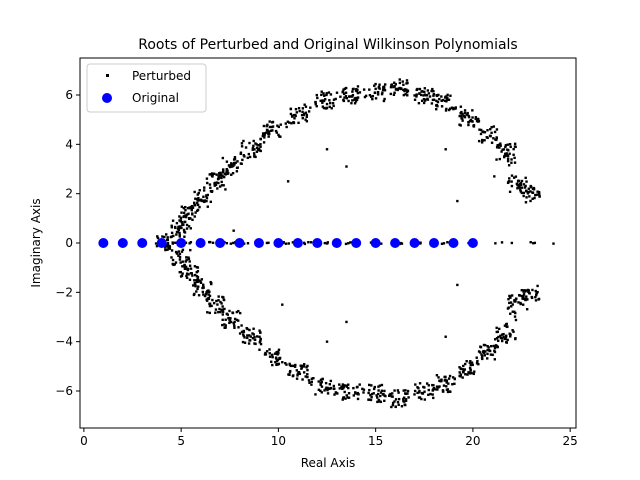 Image resolution: width=640 pixels, height=480 pixels. Describe the element at coordinates (122, 243) in the screenshot. I see `original-root-point` at that location.